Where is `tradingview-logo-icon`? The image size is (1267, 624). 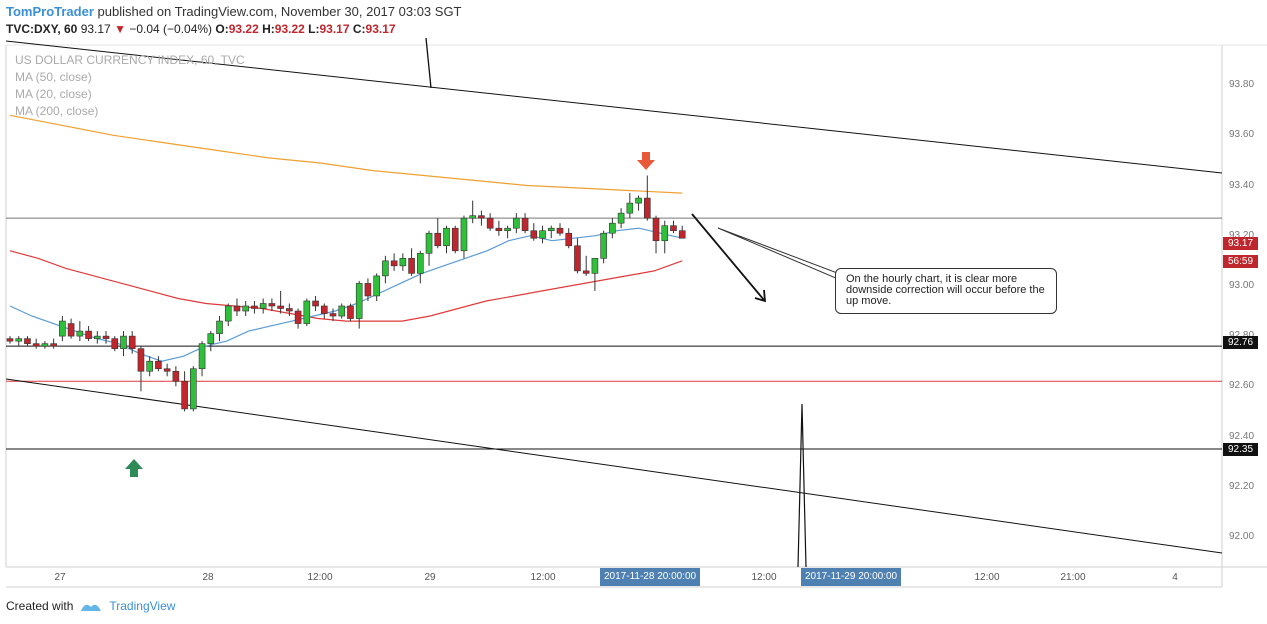
tradingview-logo-icon is located at coordinates (91, 606).